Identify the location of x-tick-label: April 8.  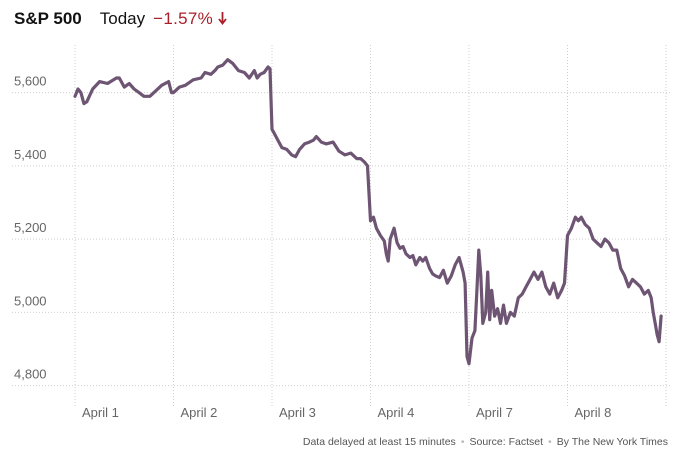
(593, 412).